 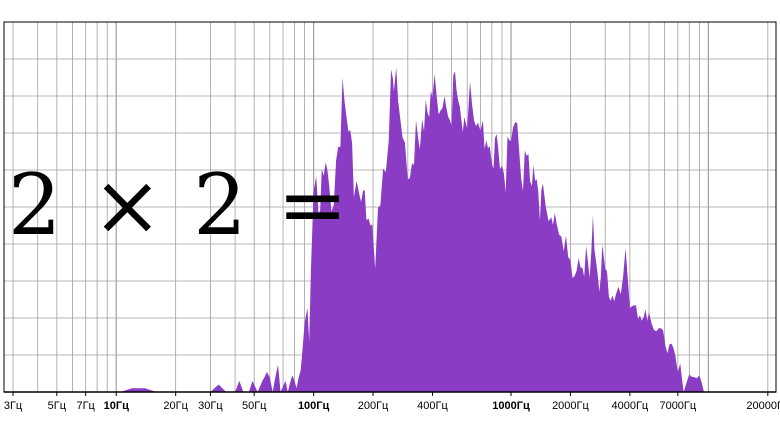 What do you see at coordinates (179, 205) in the screenshot?
I see `equation-overlay-text: 2 × 2 =` at bounding box center [179, 205].